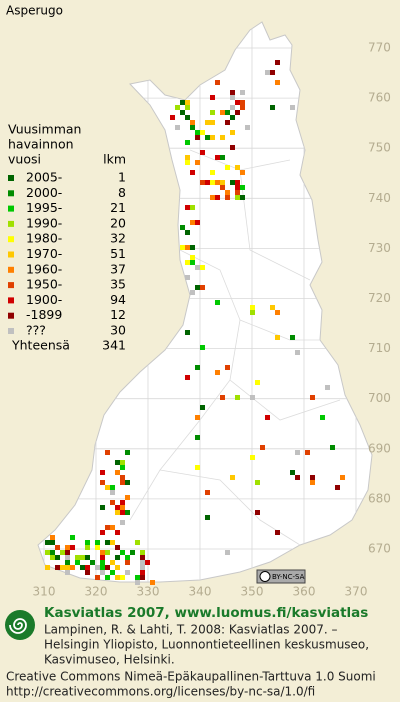 This screenshot has width=400, height=702. I want to click on legend-count: 30, so click(118, 330).